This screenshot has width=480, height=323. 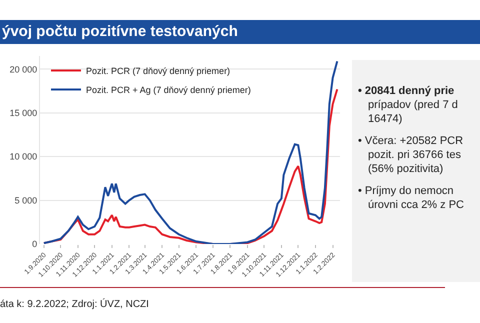 I want to click on chart-title: ývoj počtu pozitívne testovaných, so click(x=240, y=32).